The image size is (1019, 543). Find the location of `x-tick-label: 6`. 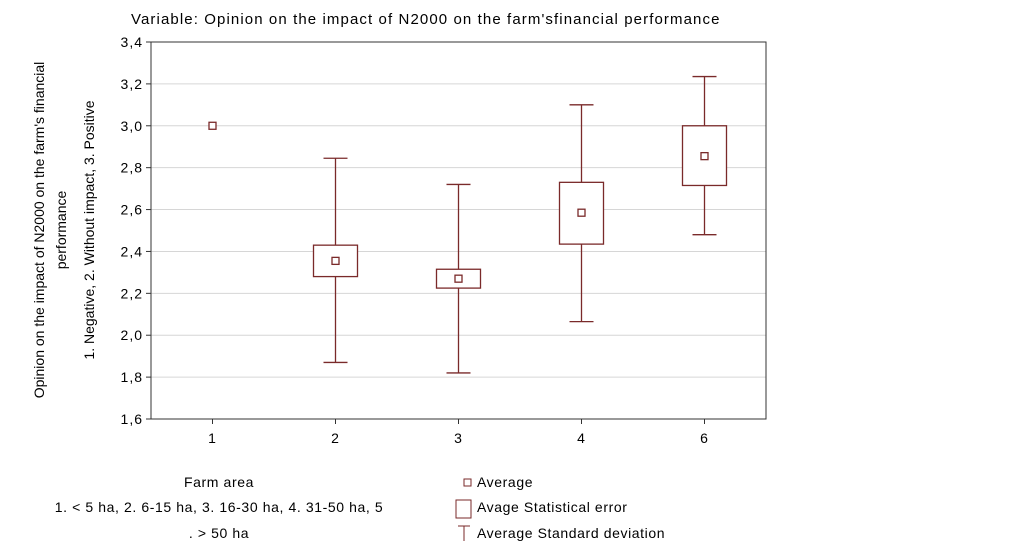

x-tick-label: 6 is located at coordinates (704, 438).